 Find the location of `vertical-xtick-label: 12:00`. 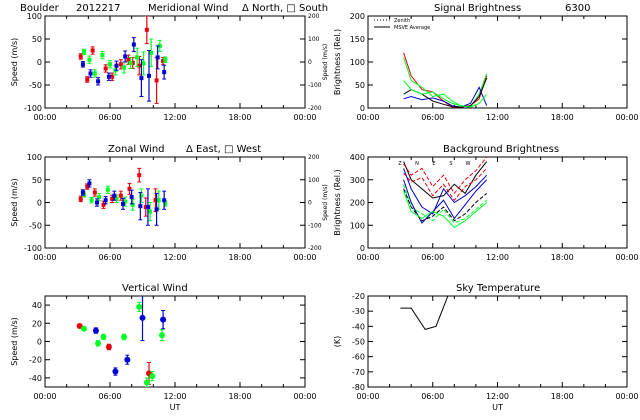

vertical-xtick-label: 12:00 is located at coordinates (174, 396).